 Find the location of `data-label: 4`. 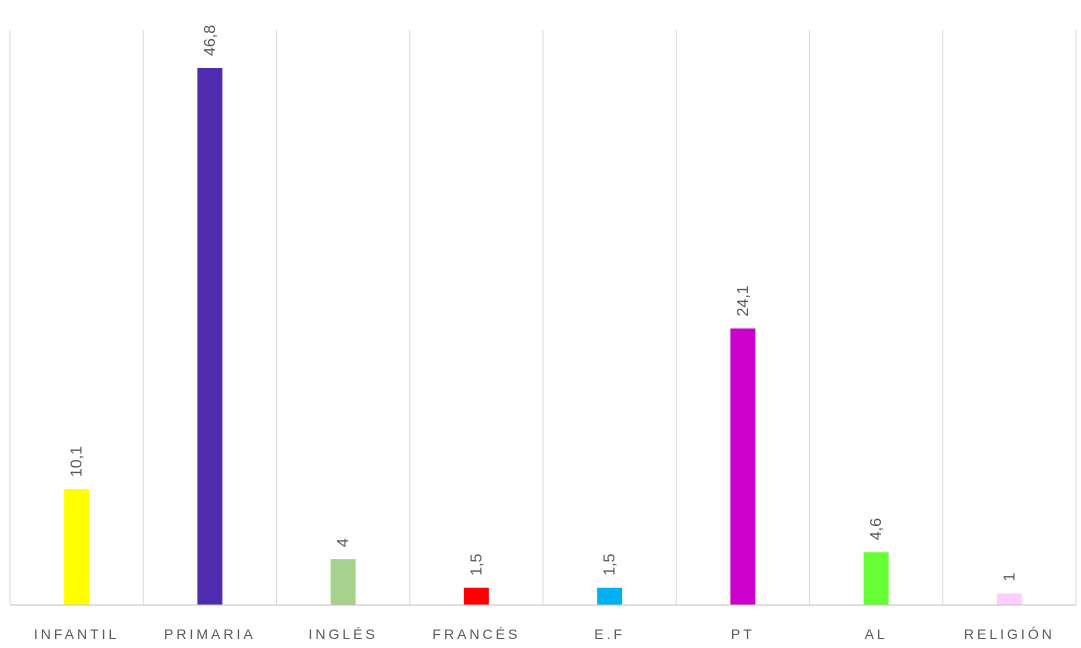

data-label: 4 is located at coordinates (343, 542).